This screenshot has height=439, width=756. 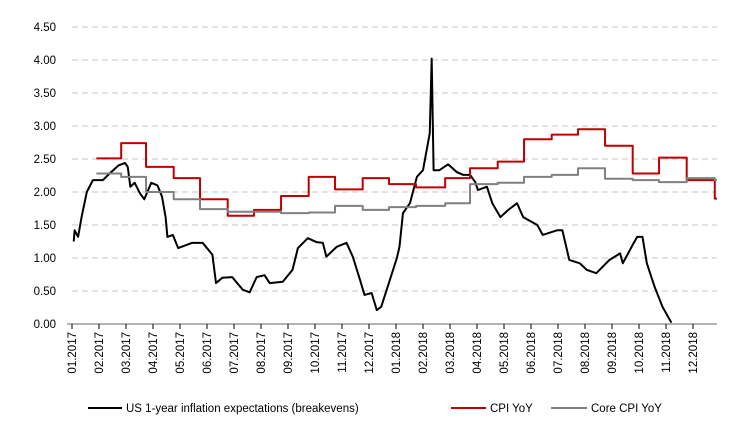 What do you see at coordinates (694, 353) in the screenshot?
I see `x-tick-label: 12.2018` at bounding box center [694, 353].